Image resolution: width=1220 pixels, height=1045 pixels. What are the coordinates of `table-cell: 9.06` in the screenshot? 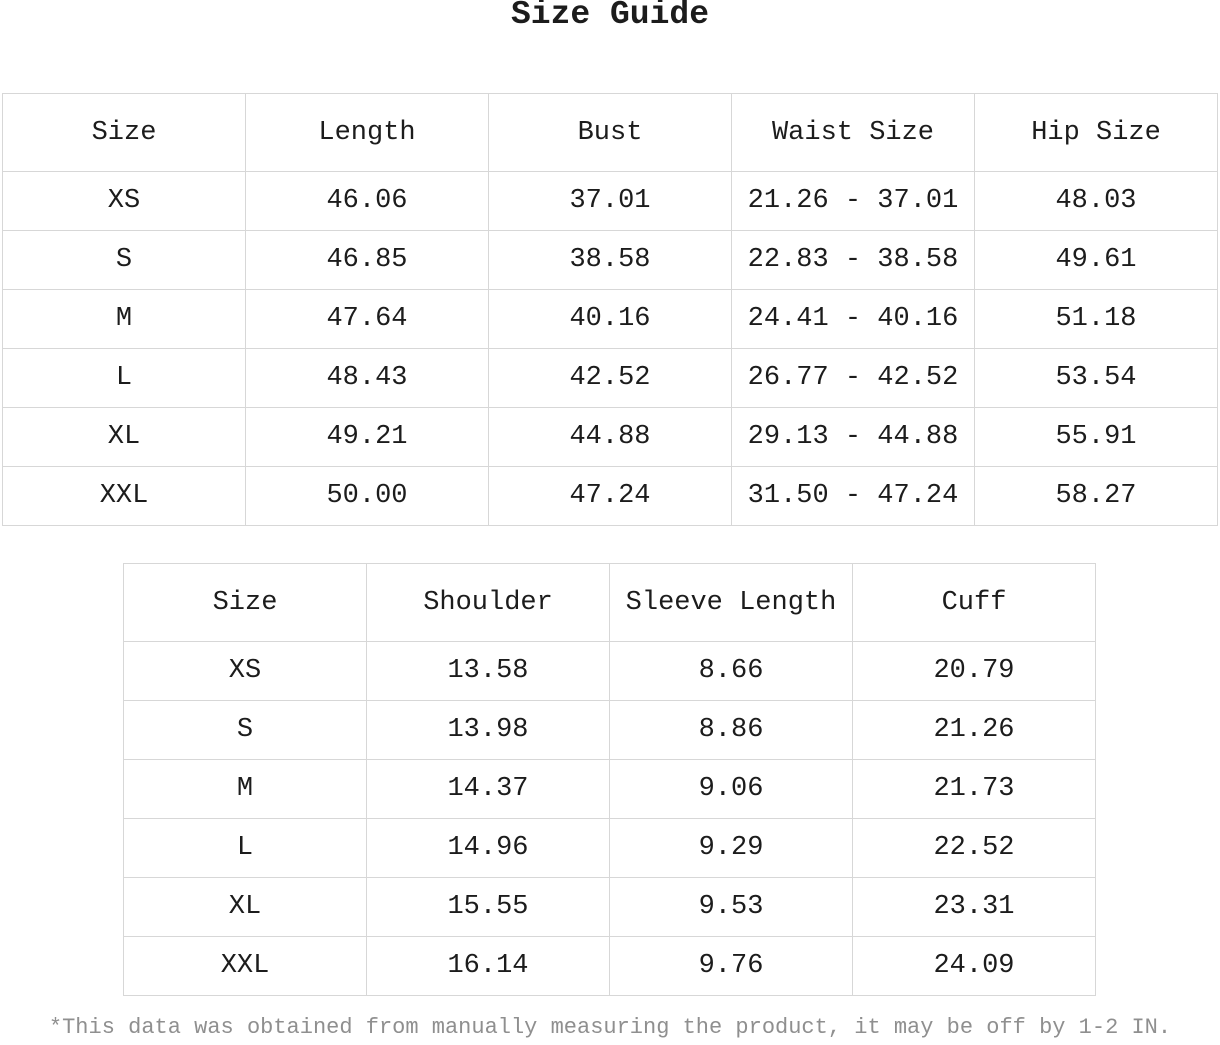 It's located at (731, 789).